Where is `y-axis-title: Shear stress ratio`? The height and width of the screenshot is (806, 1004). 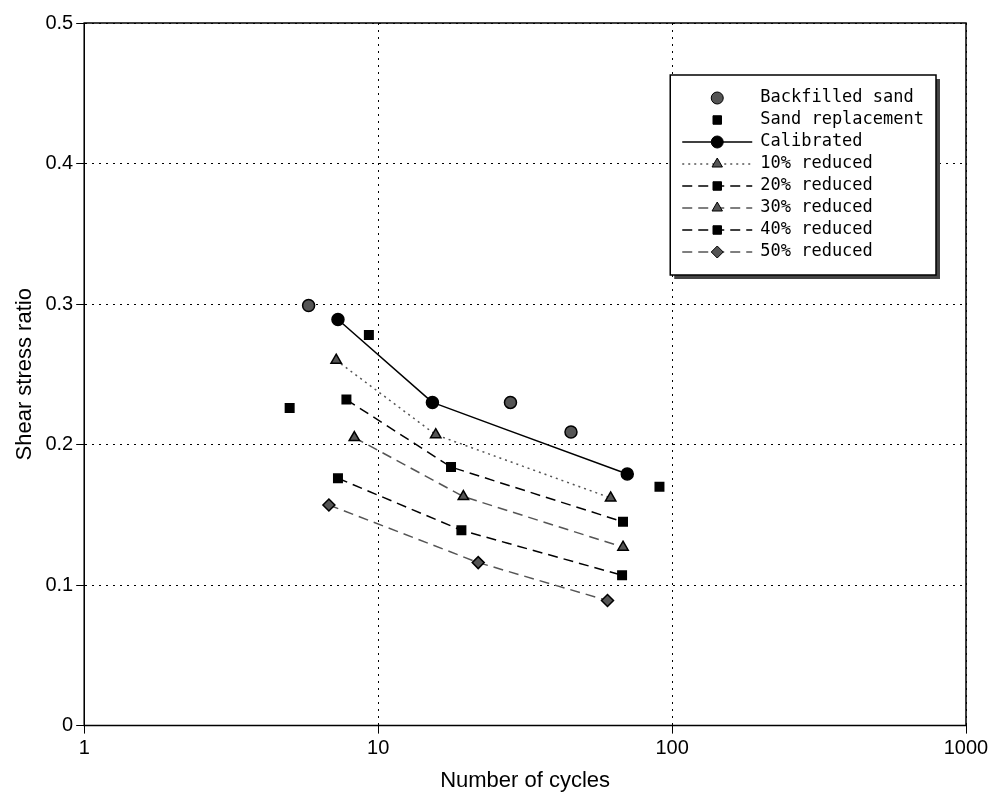 y-axis-title: Shear stress ratio is located at coordinates (24, 374).